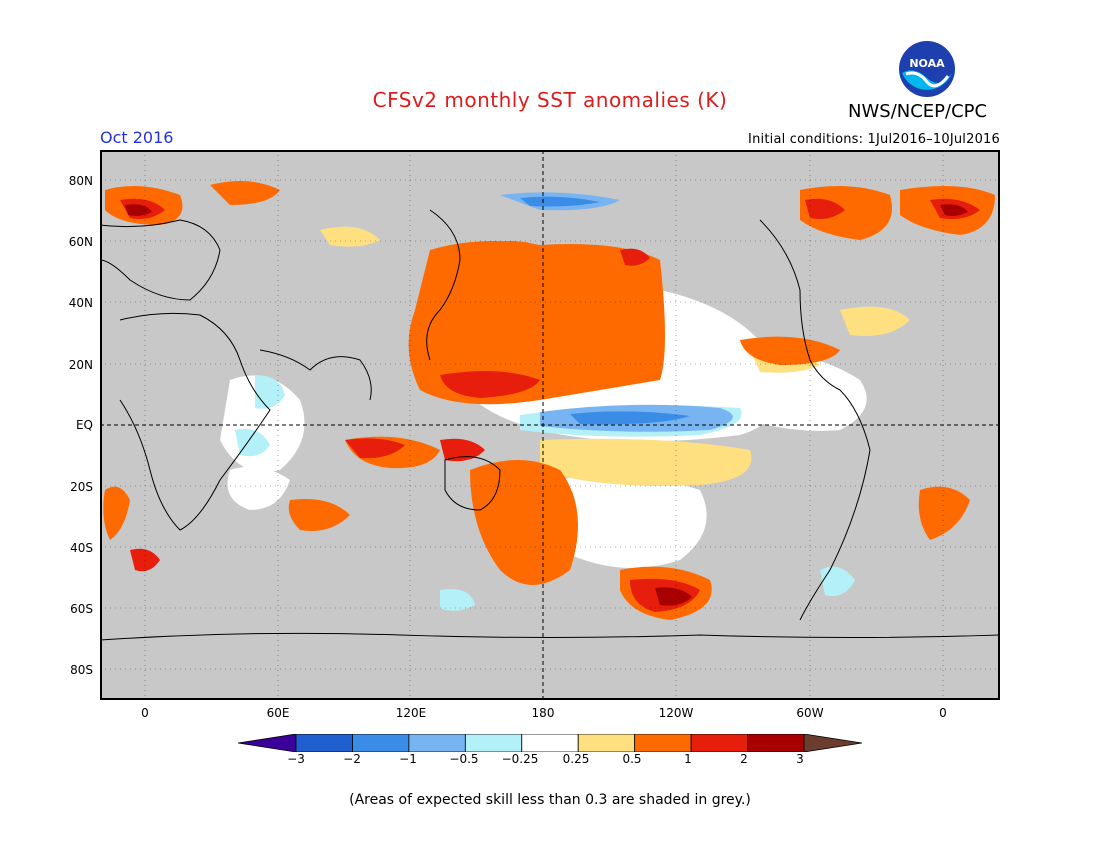  I want to click on colorbar-tick-label: −0.25, so click(520, 759).